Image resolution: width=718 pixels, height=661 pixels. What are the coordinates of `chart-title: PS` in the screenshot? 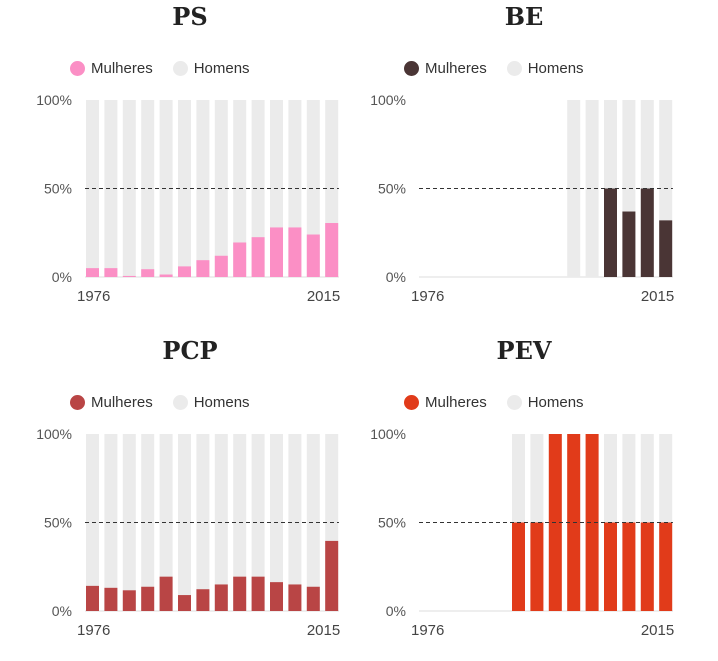 It's located at (190, 16).